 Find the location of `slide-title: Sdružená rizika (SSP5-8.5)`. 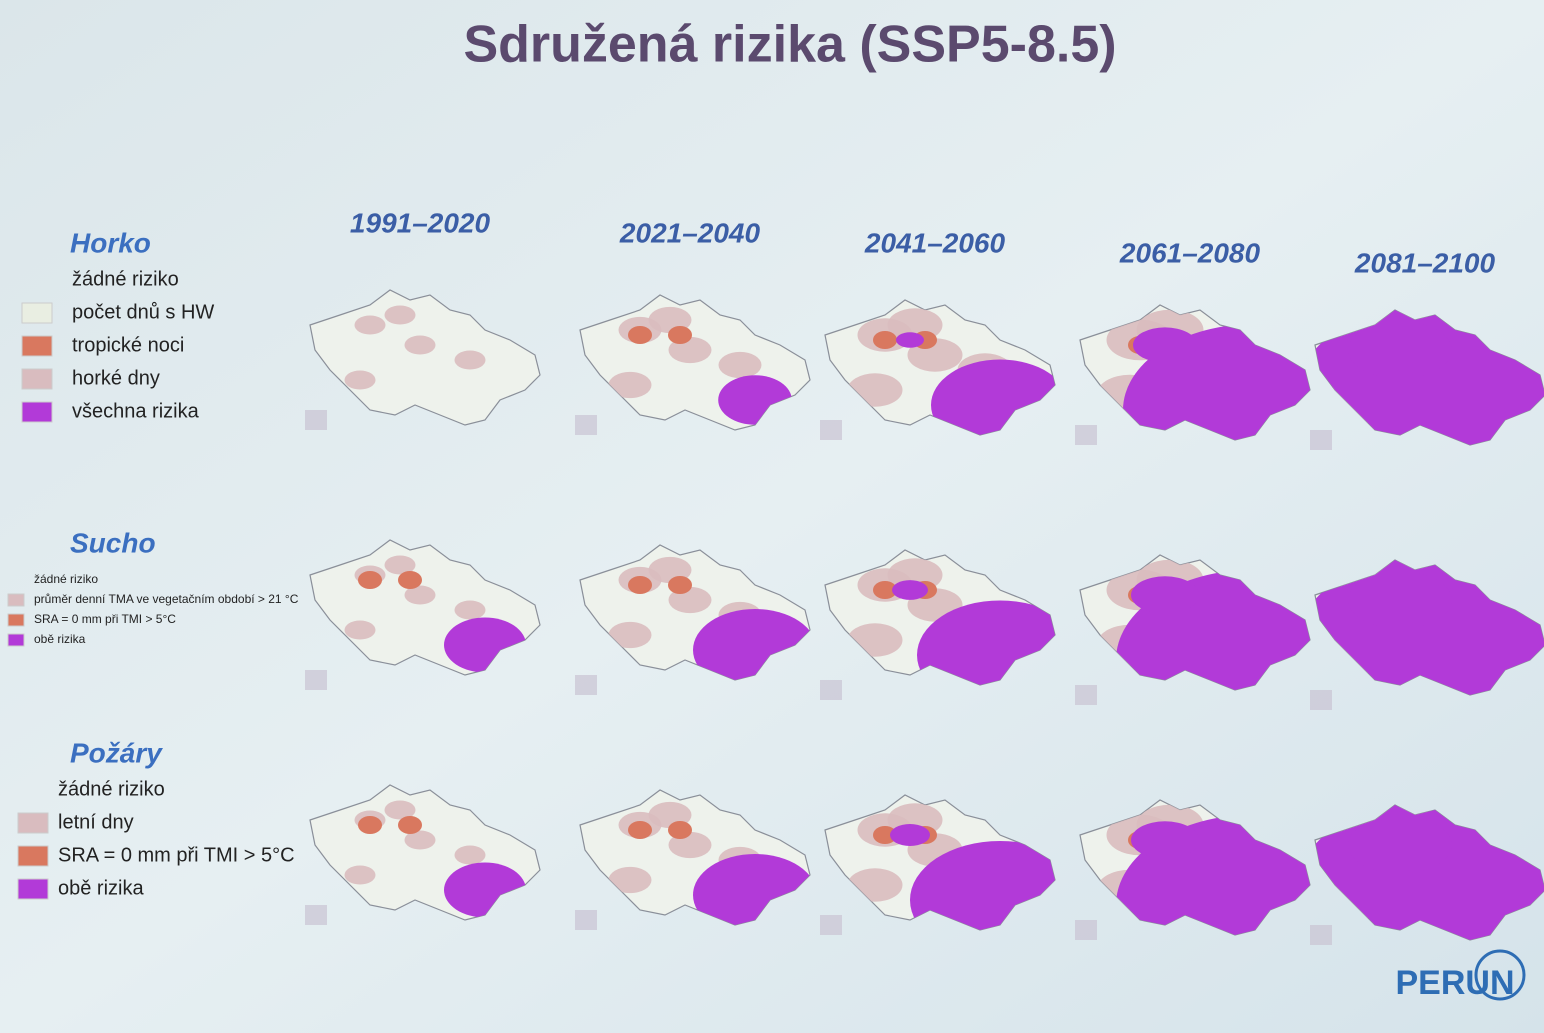

slide-title: Sdružená rizika (SSP5-8.5) is located at coordinates (789, 45).